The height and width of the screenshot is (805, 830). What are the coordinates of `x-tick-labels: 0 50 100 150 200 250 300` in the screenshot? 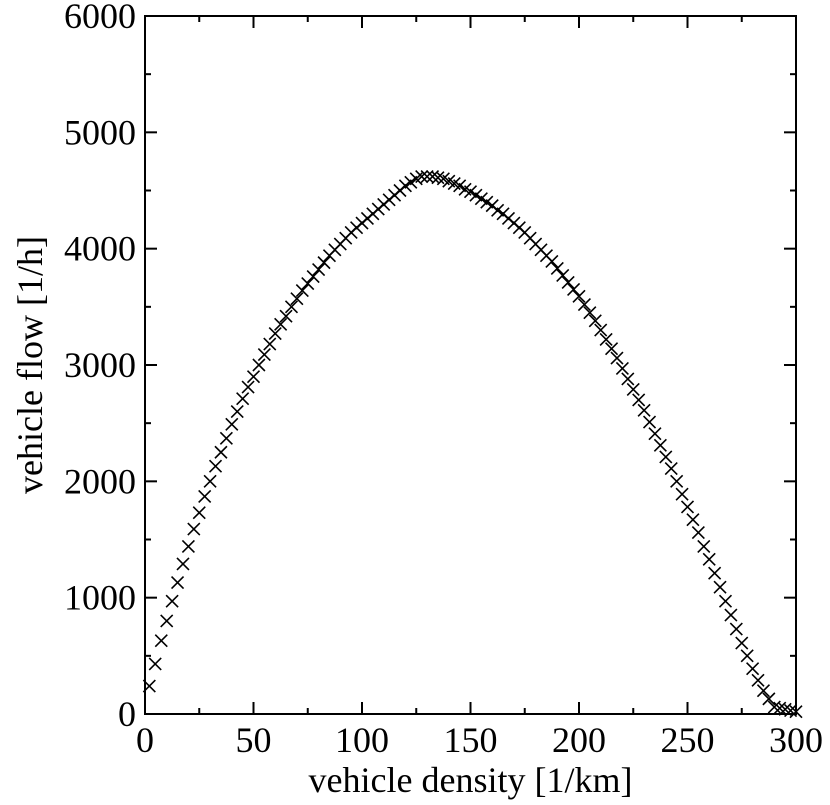 It's located at (479, 740).